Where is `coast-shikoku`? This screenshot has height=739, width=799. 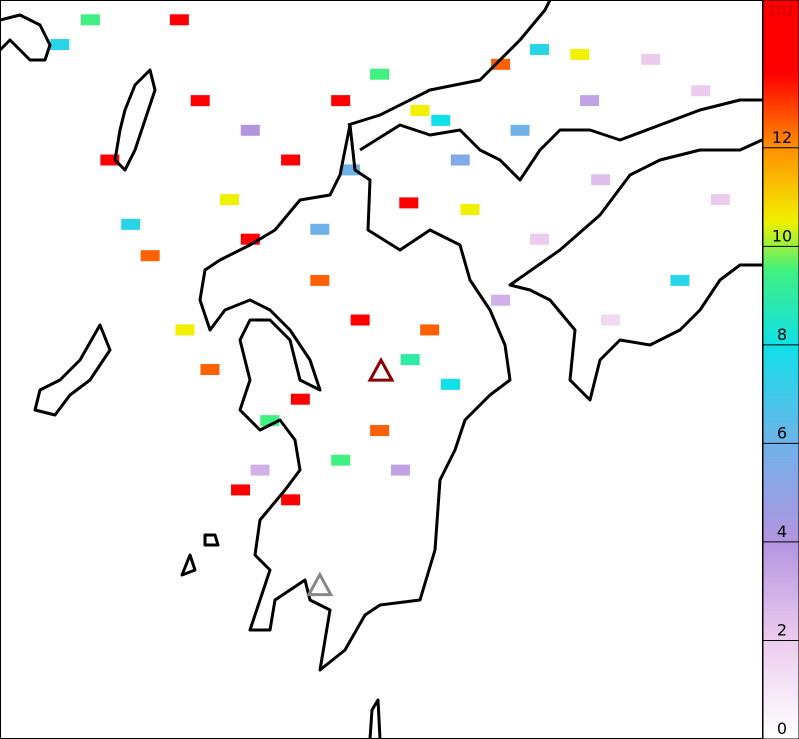
coast-shikoku is located at coordinates (635, 270).